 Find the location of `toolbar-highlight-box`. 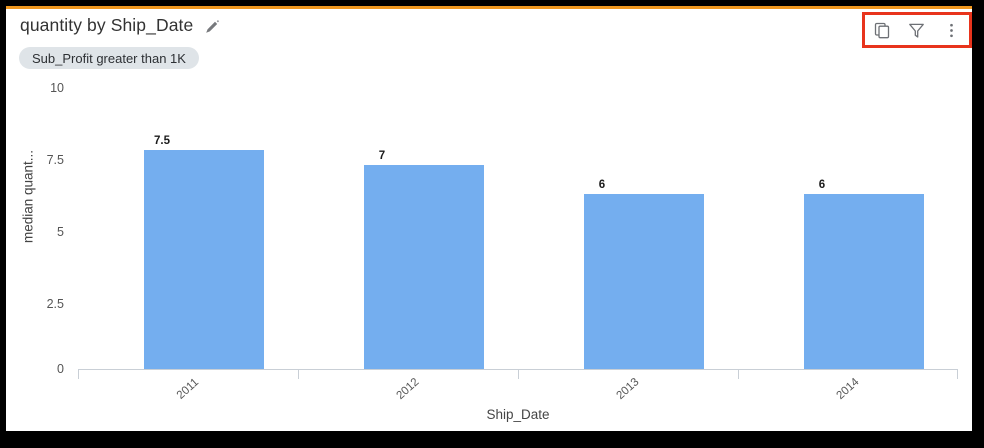

toolbar-highlight-box is located at coordinates (917, 30).